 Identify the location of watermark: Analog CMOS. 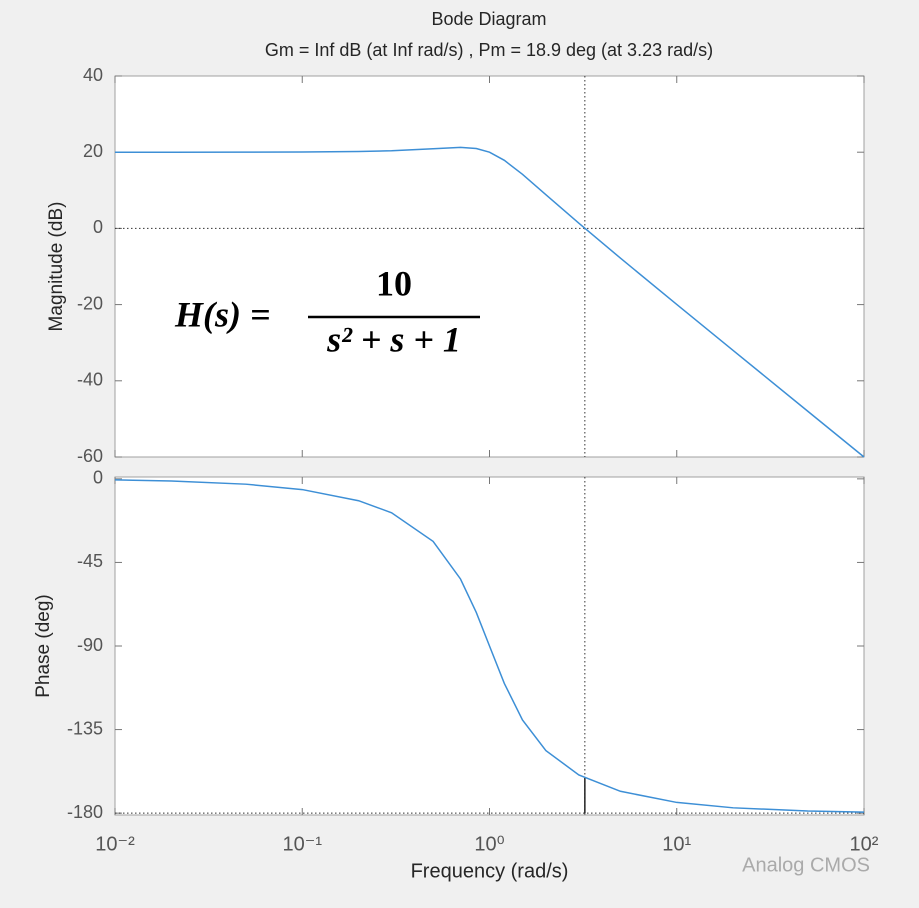
(806, 865).